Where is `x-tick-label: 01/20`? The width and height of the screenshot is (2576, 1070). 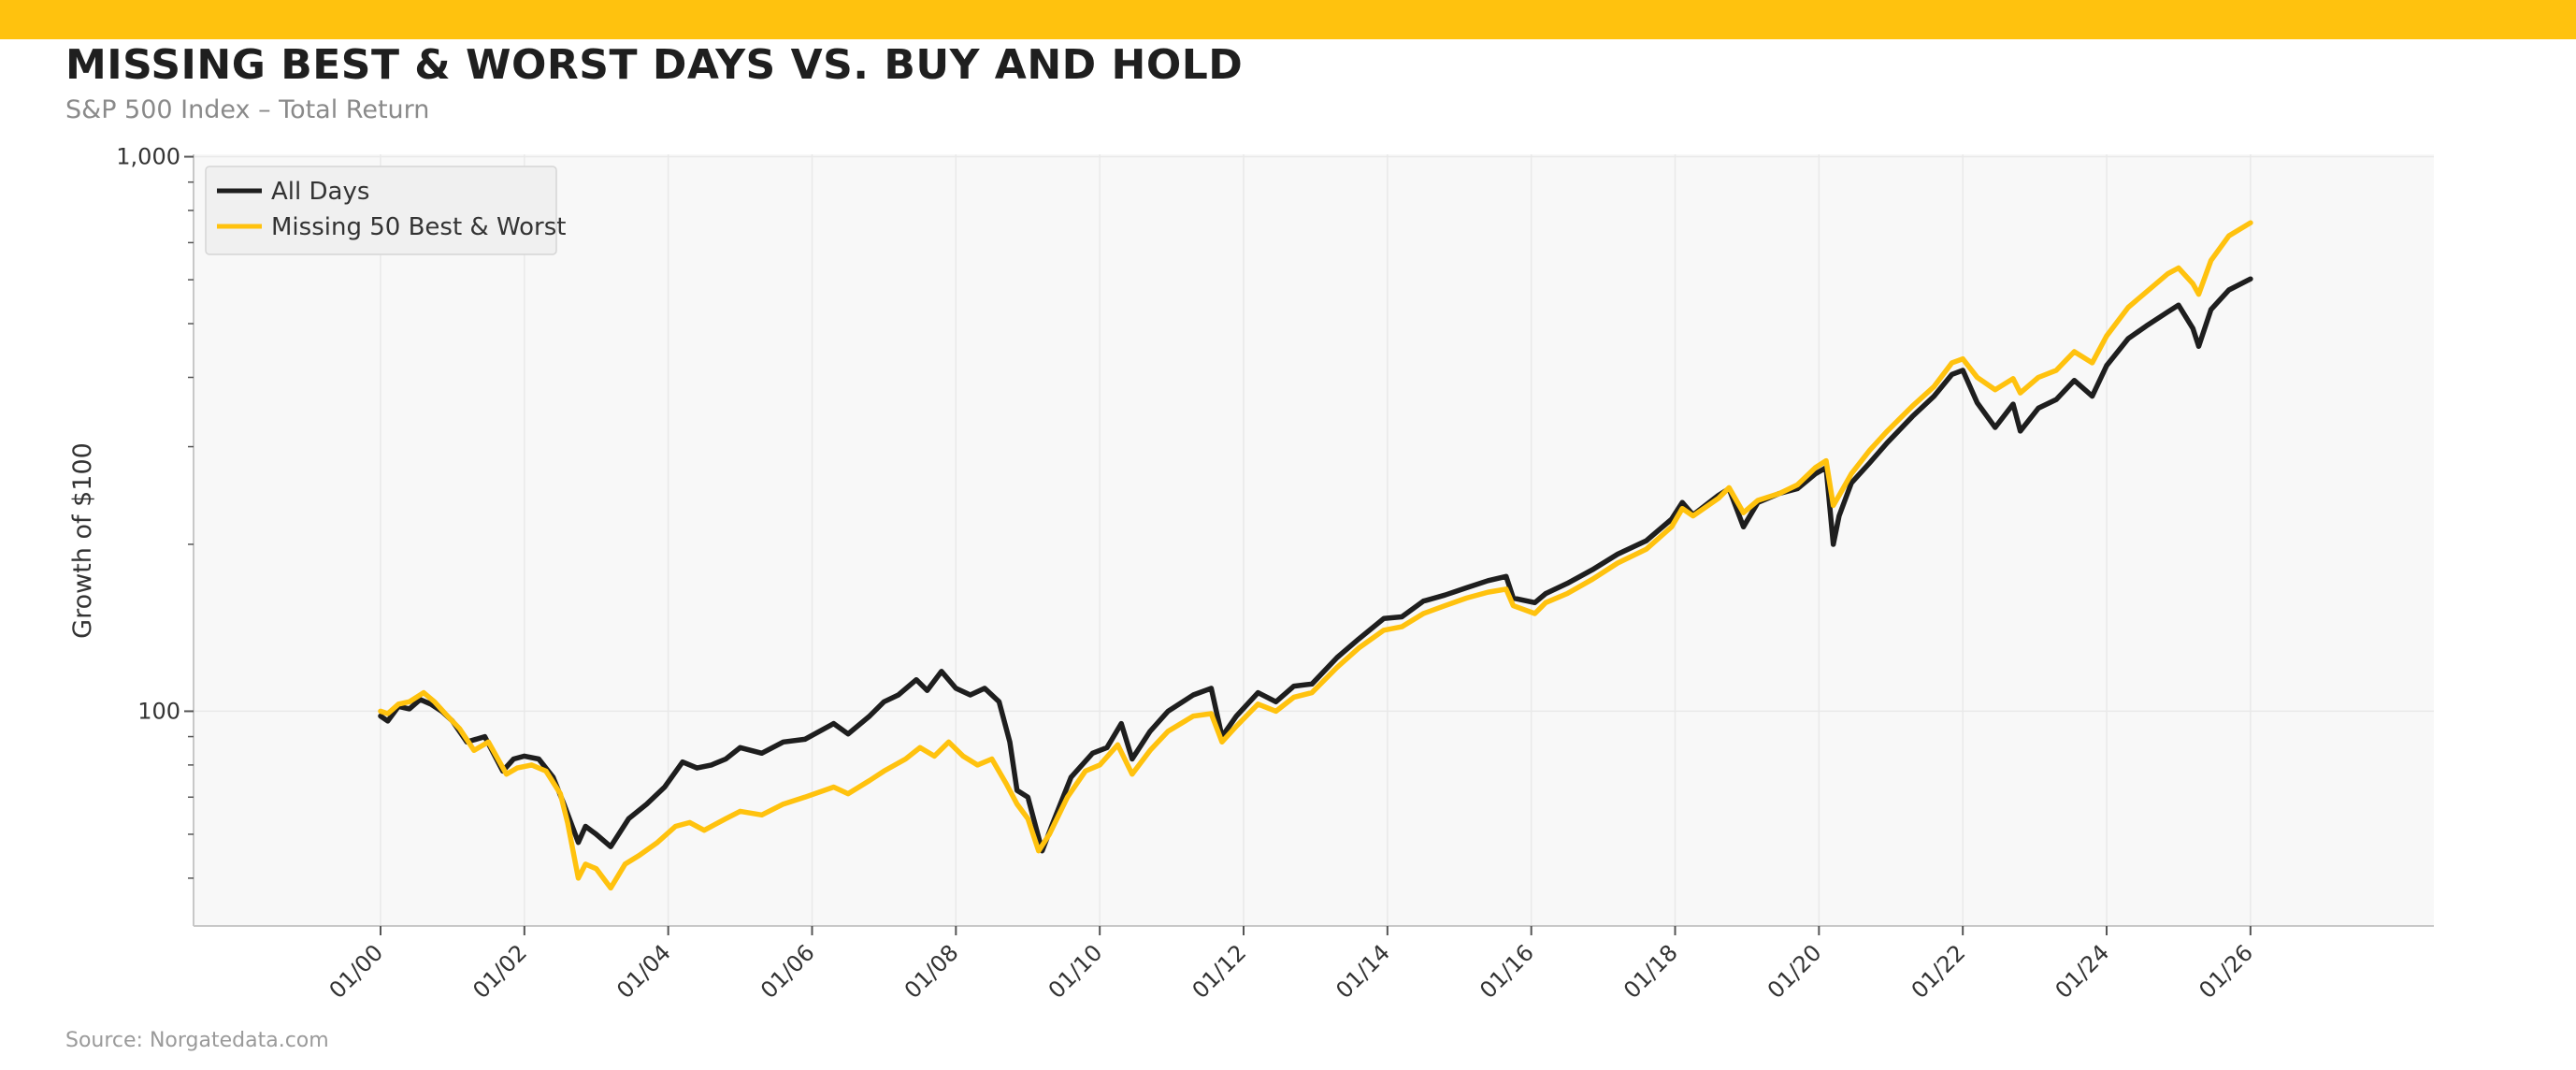
x-tick-label: 01/20 is located at coordinates (1795, 971).